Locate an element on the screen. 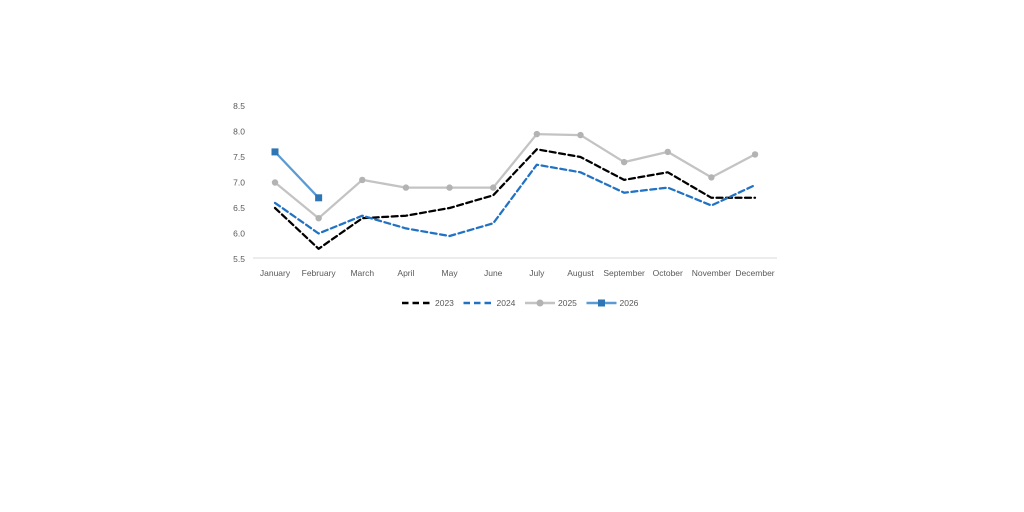 The height and width of the screenshot is (512, 1024). x-axis-category-label: July is located at coordinates (537, 273).